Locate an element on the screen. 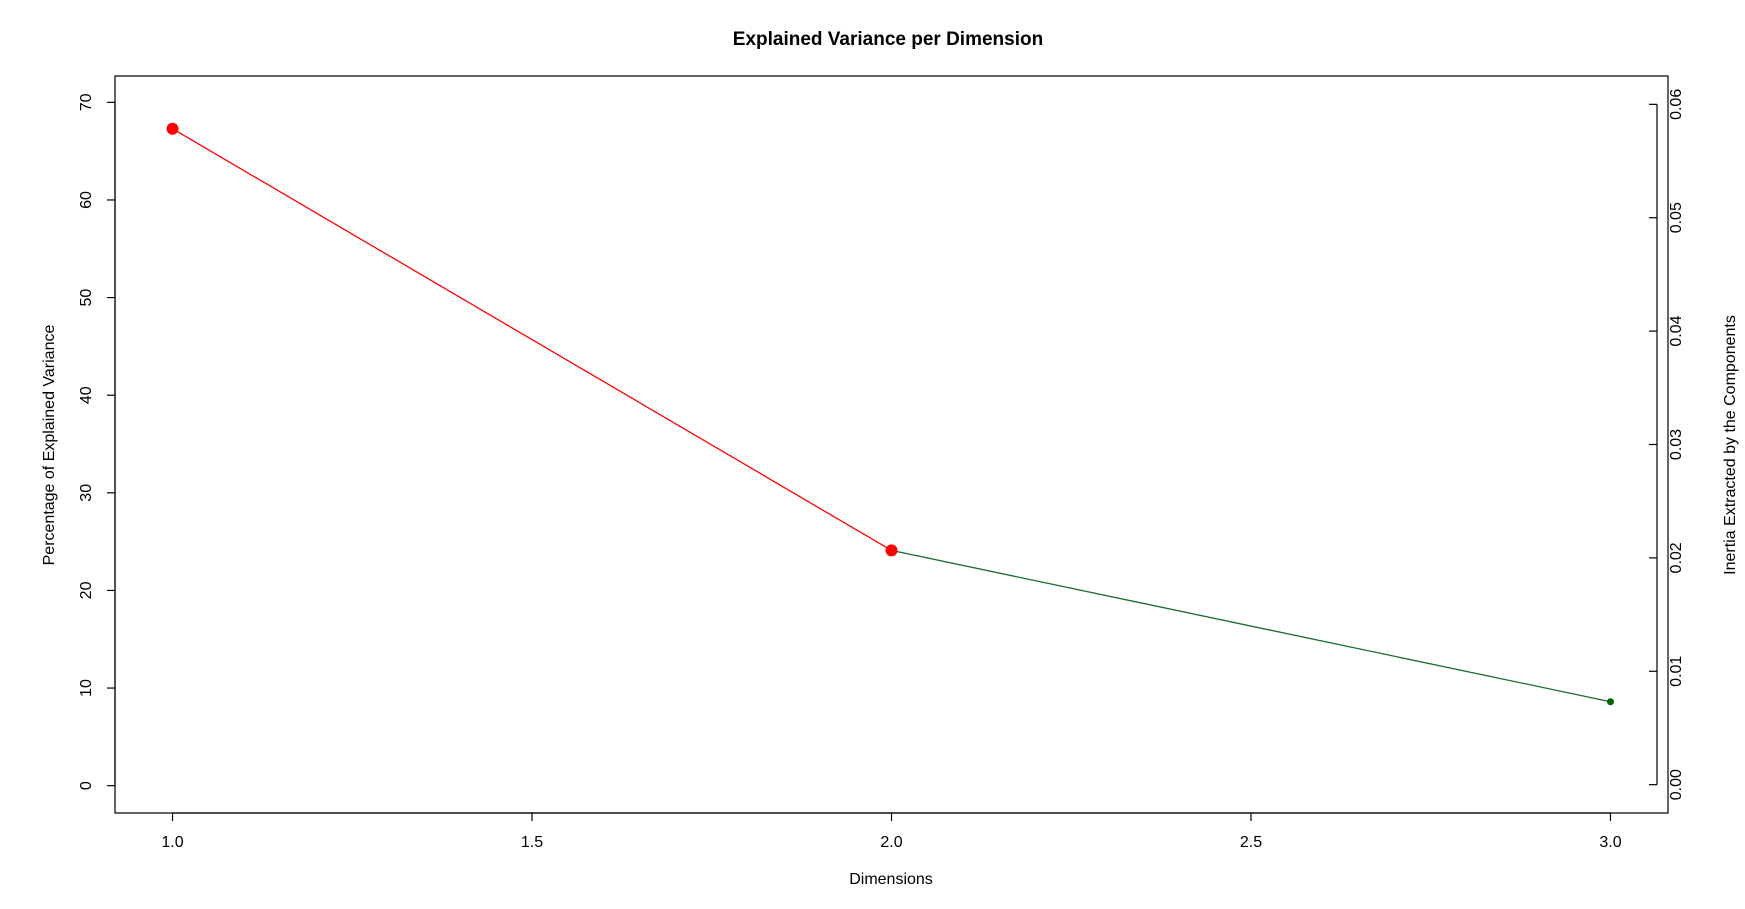 This screenshot has height=909, width=1745. y-tick-label: 0 is located at coordinates (86, 785).